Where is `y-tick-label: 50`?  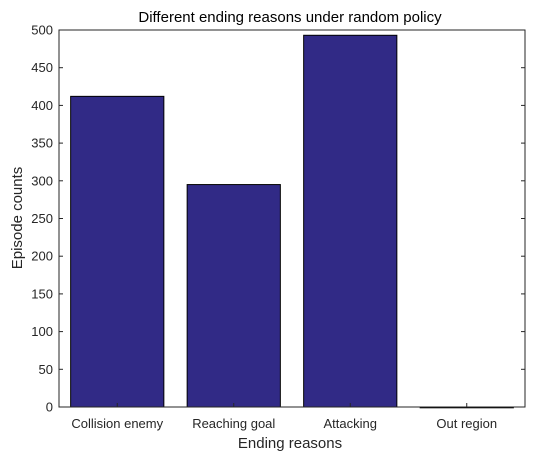 y-tick-label: 50 is located at coordinates (46, 369).